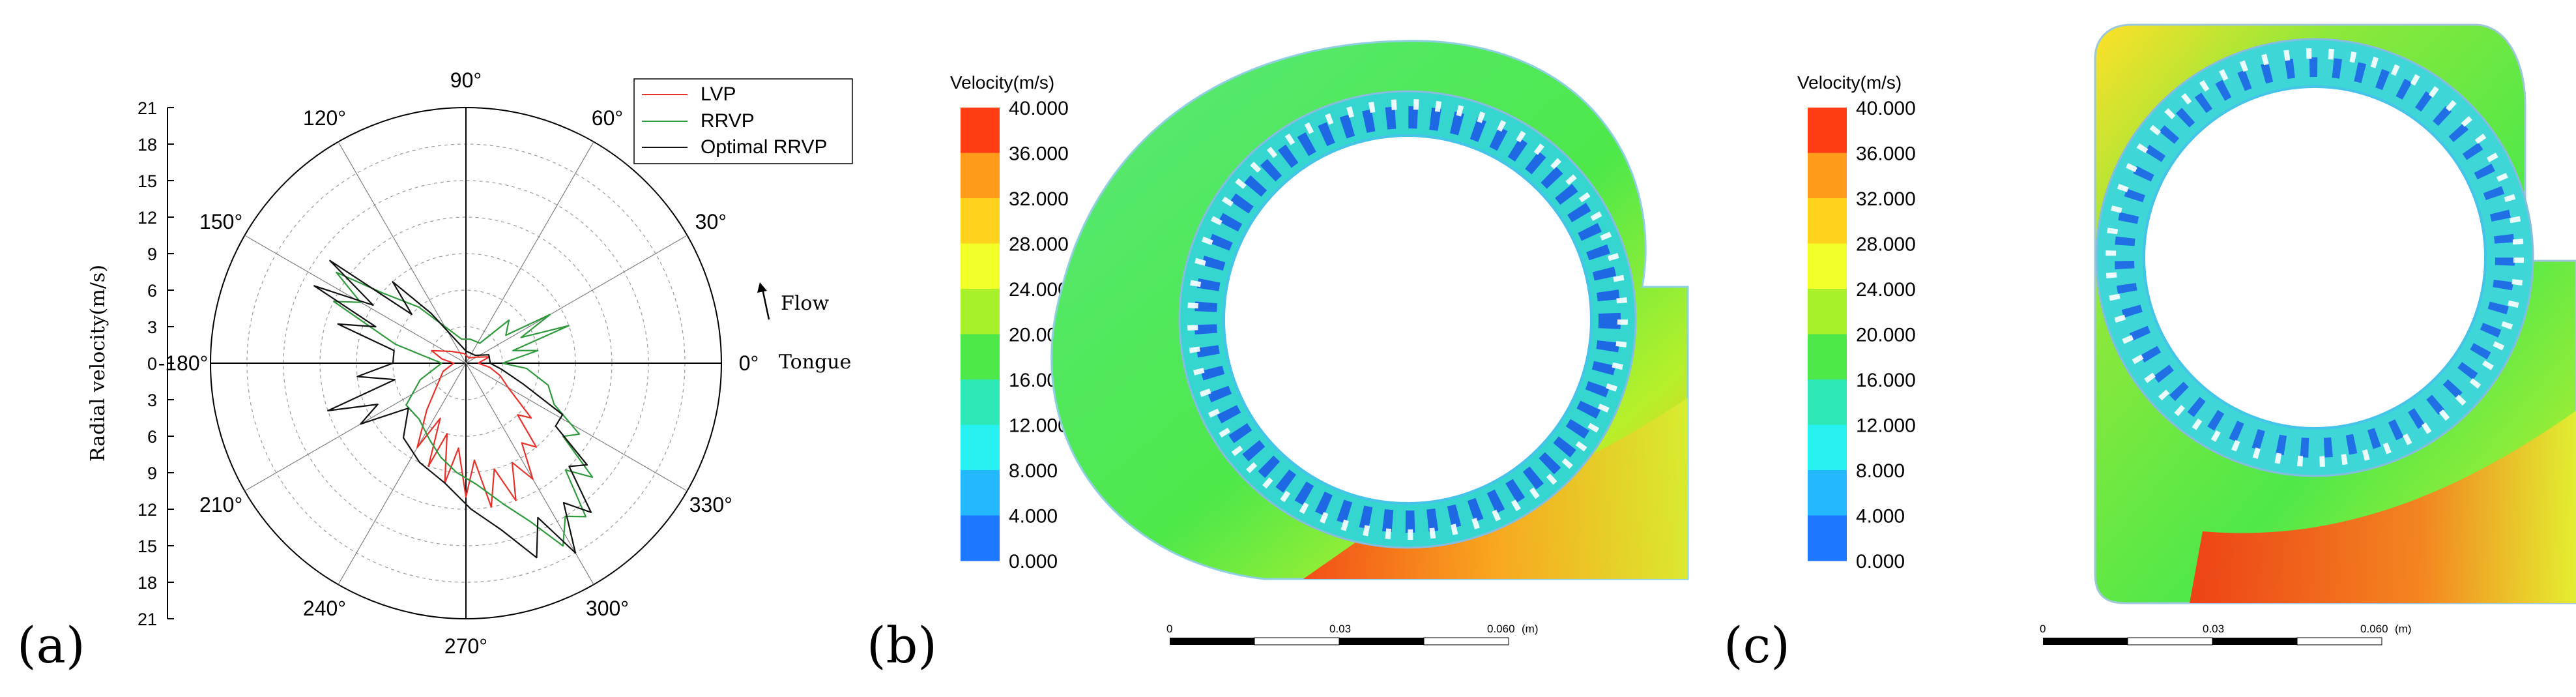 The width and height of the screenshot is (2576, 697). I want to click on panel-label-a: (a), so click(51, 645).